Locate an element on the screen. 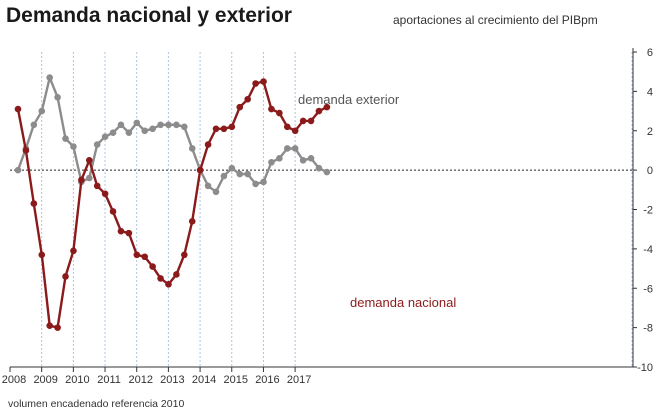 The image size is (665, 416). x-tick-label: 2012 is located at coordinates (140, 380).